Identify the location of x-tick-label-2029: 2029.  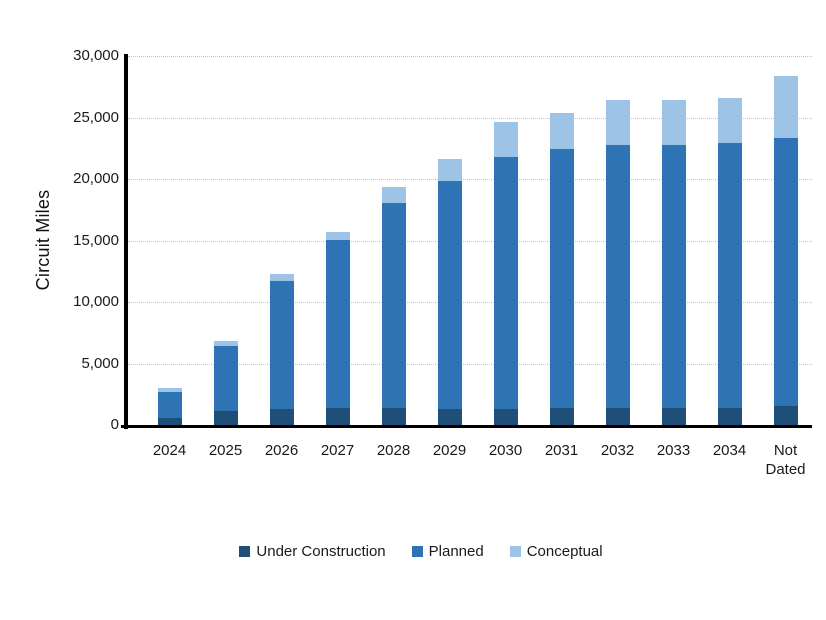
(449, 450).